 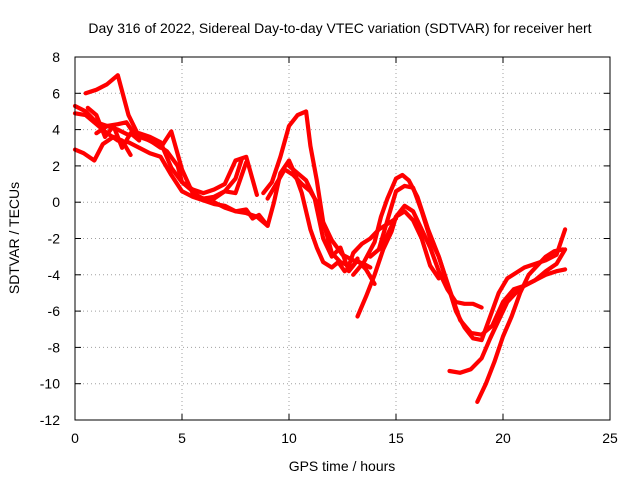 What do you see at coordinates (56, 57) in the screenshot?
I see `y-tick-label: 8` at bounding box center [56, 57].